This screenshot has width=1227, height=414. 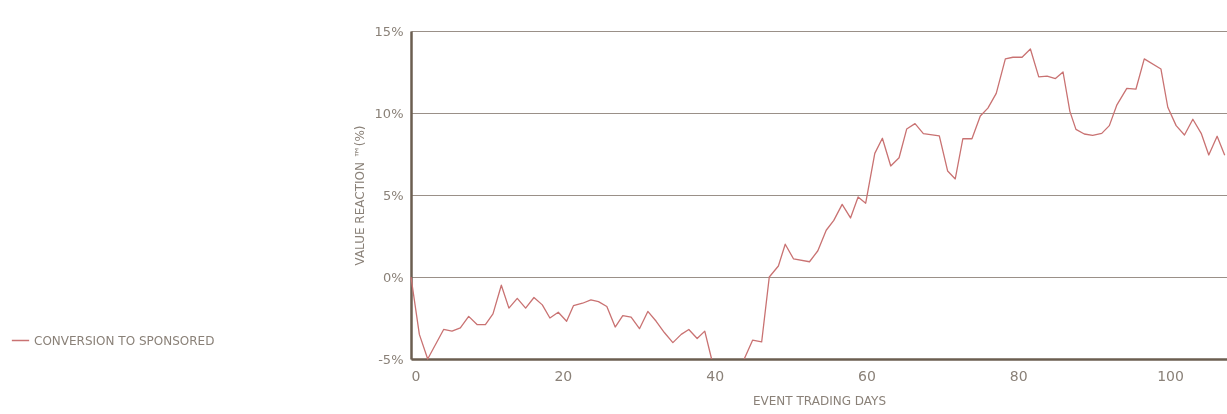 What do you see at coordinates (1018, 375) in the screenshot?
I see `x-tick-label: 80` at bounding box center [1018, 375].